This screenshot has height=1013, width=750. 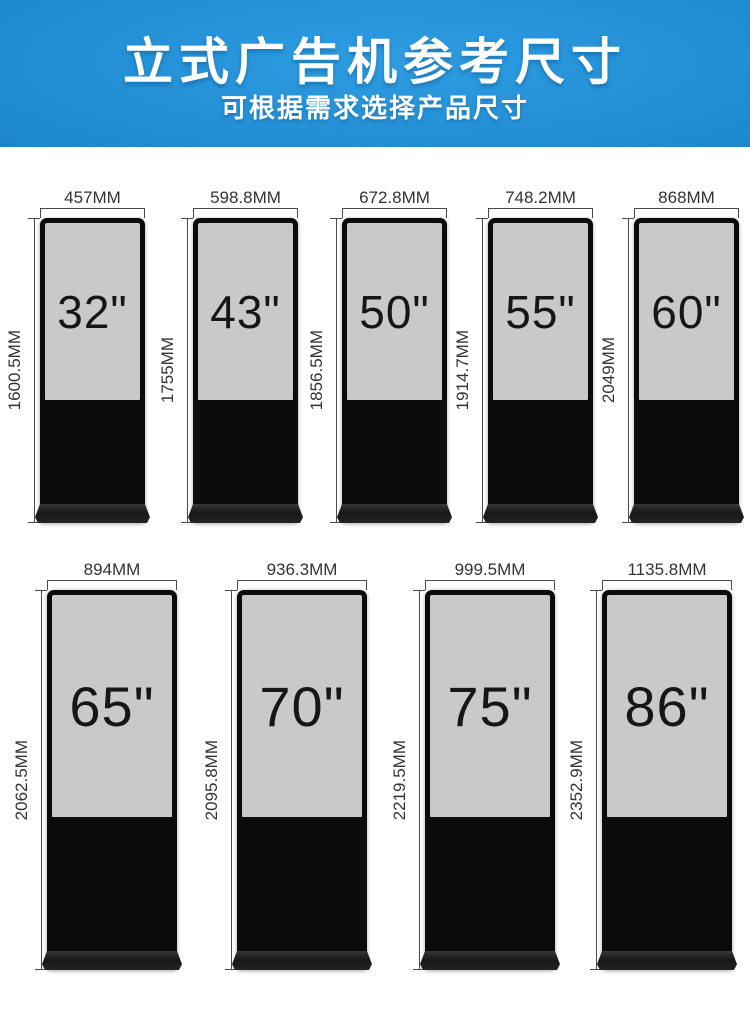 I want to click on kiosk-body: 60", so click(x=686, y=370).